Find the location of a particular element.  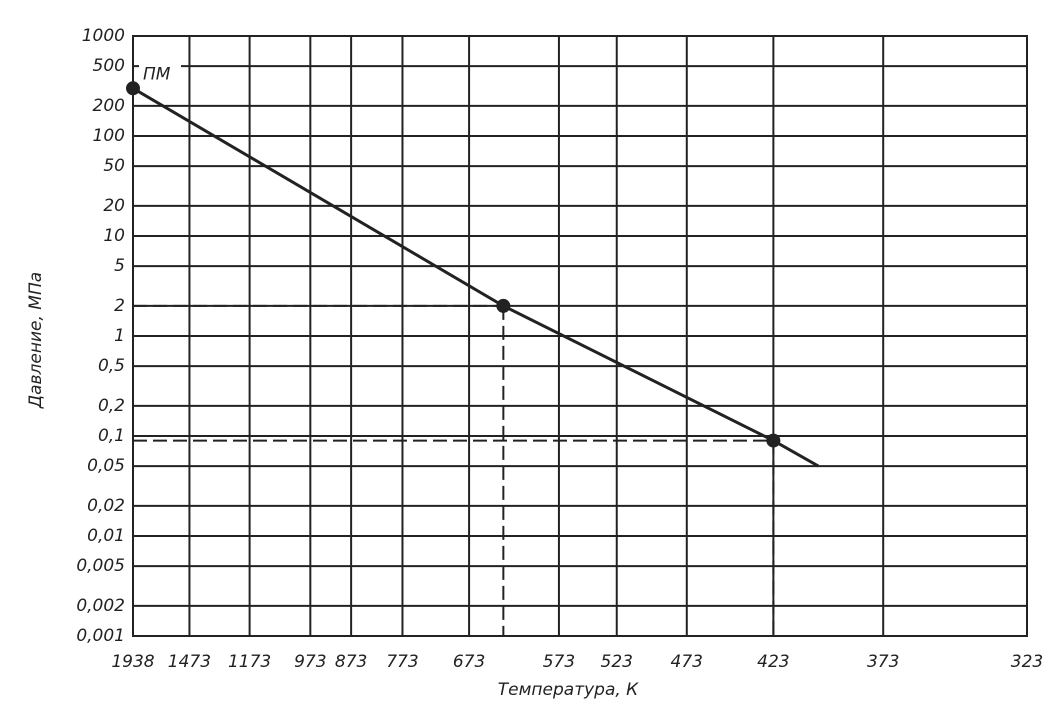

x-tick-label: 1473 is located at coordinates (189, 662).